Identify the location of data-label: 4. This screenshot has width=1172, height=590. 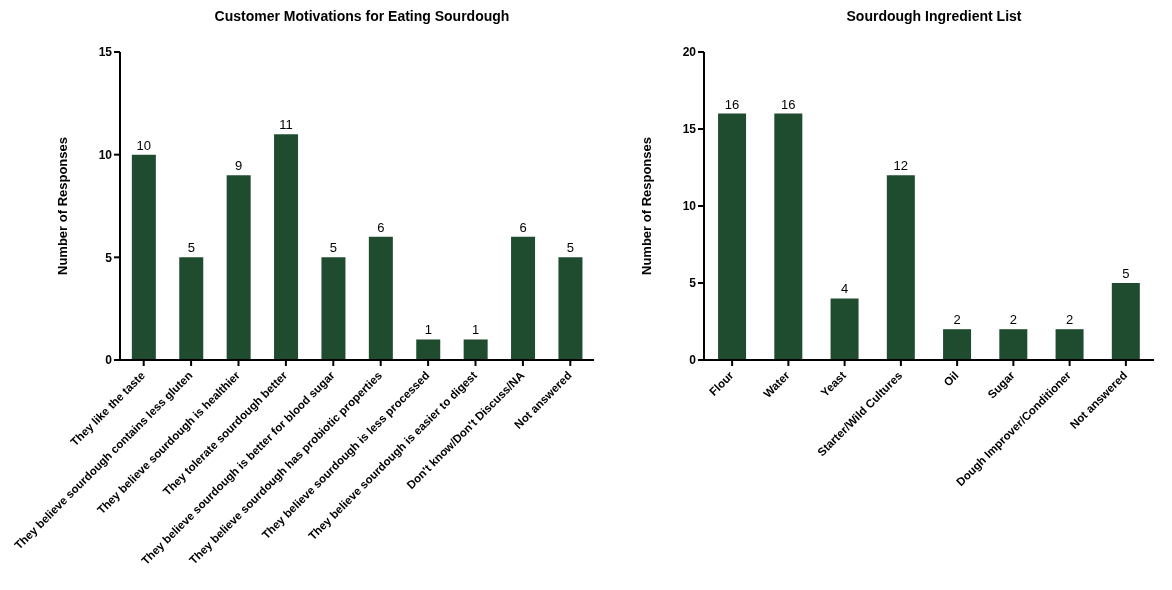
(844, 289).